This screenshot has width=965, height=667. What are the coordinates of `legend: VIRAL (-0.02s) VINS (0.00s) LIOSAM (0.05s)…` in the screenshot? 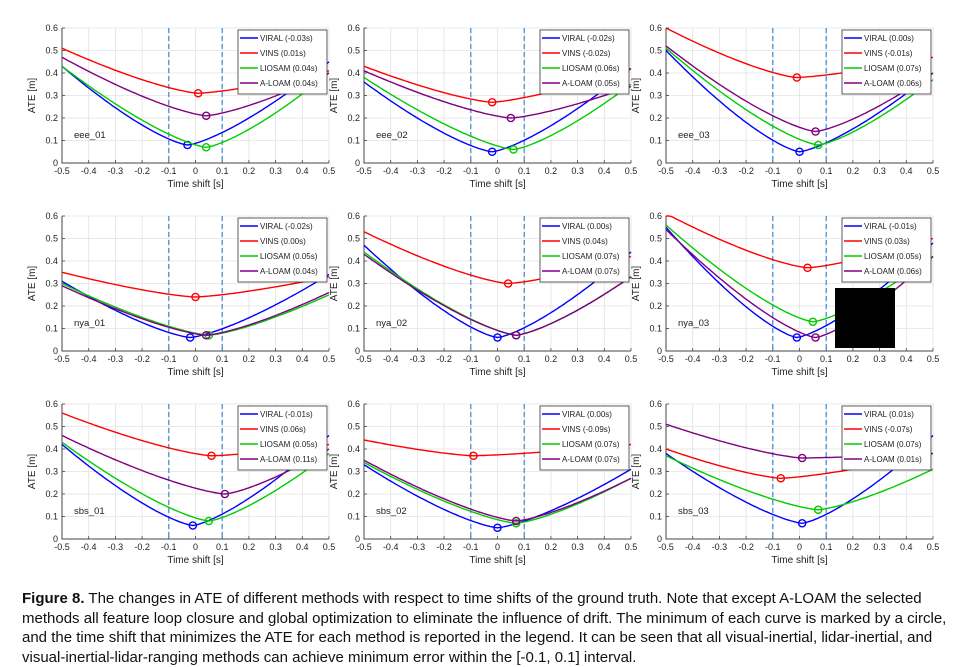 It's located at (282, 250).